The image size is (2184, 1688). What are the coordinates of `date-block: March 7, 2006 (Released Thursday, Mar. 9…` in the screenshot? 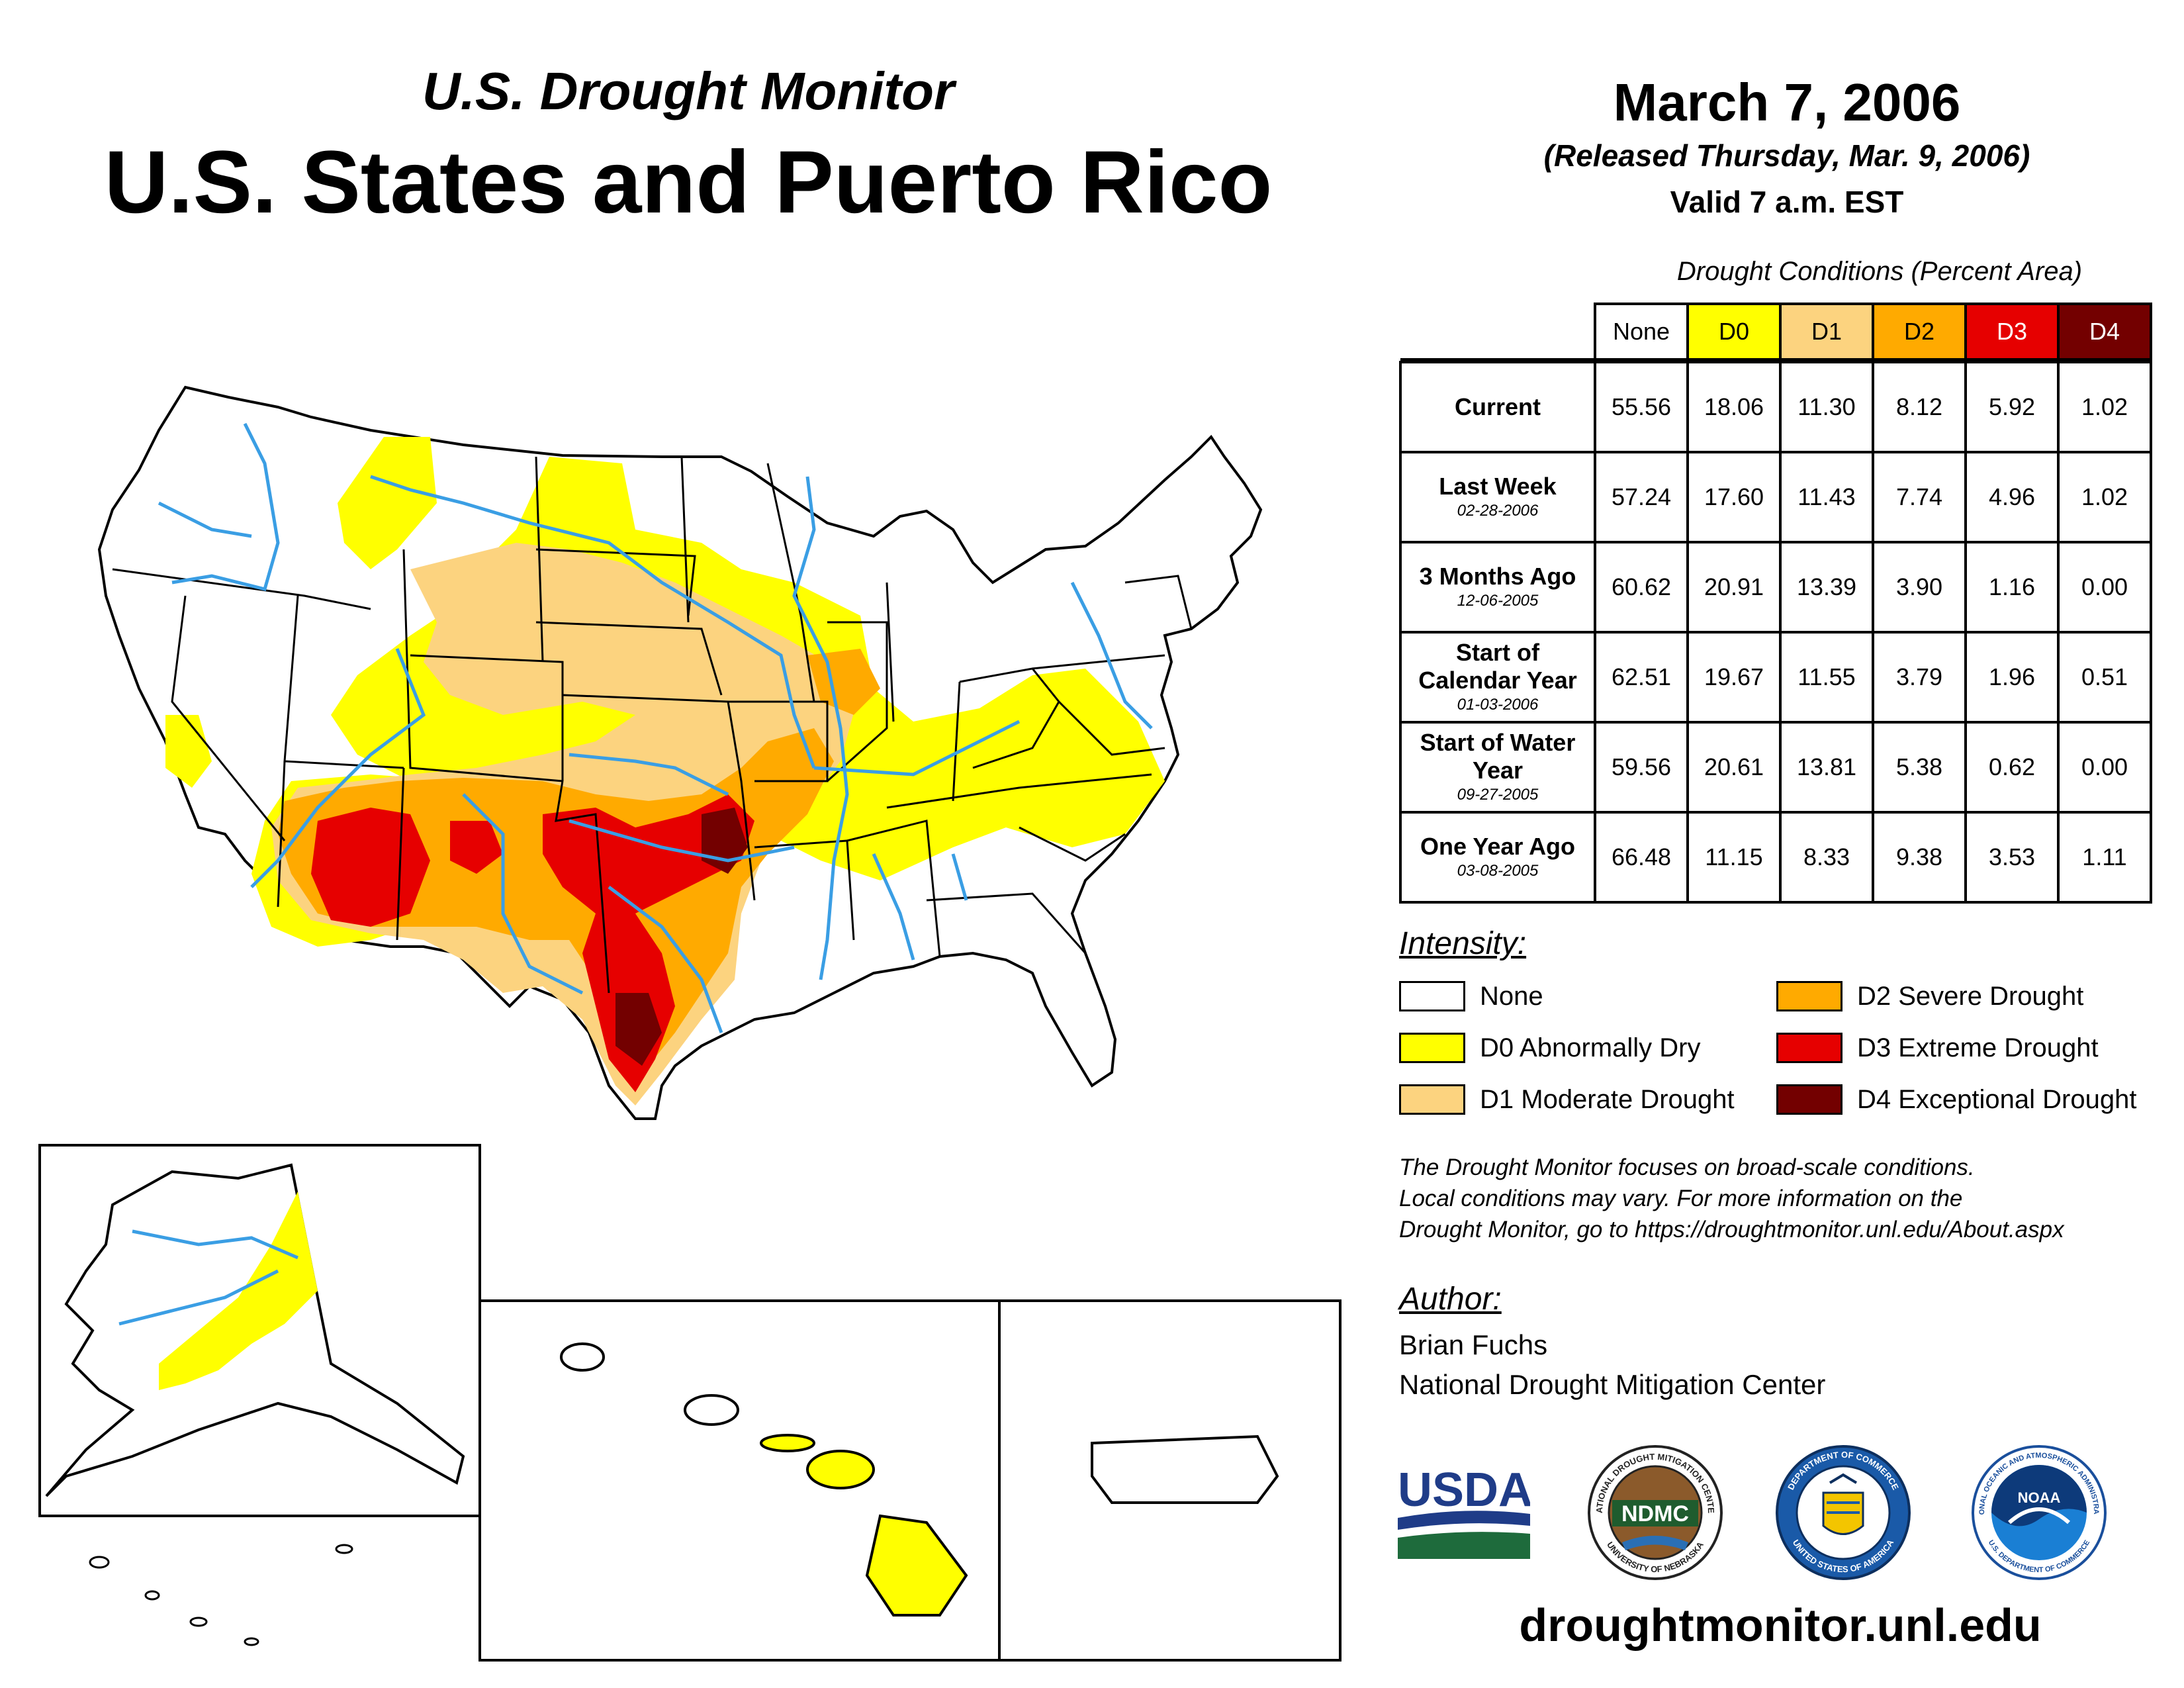 It's located at (1787, 146).